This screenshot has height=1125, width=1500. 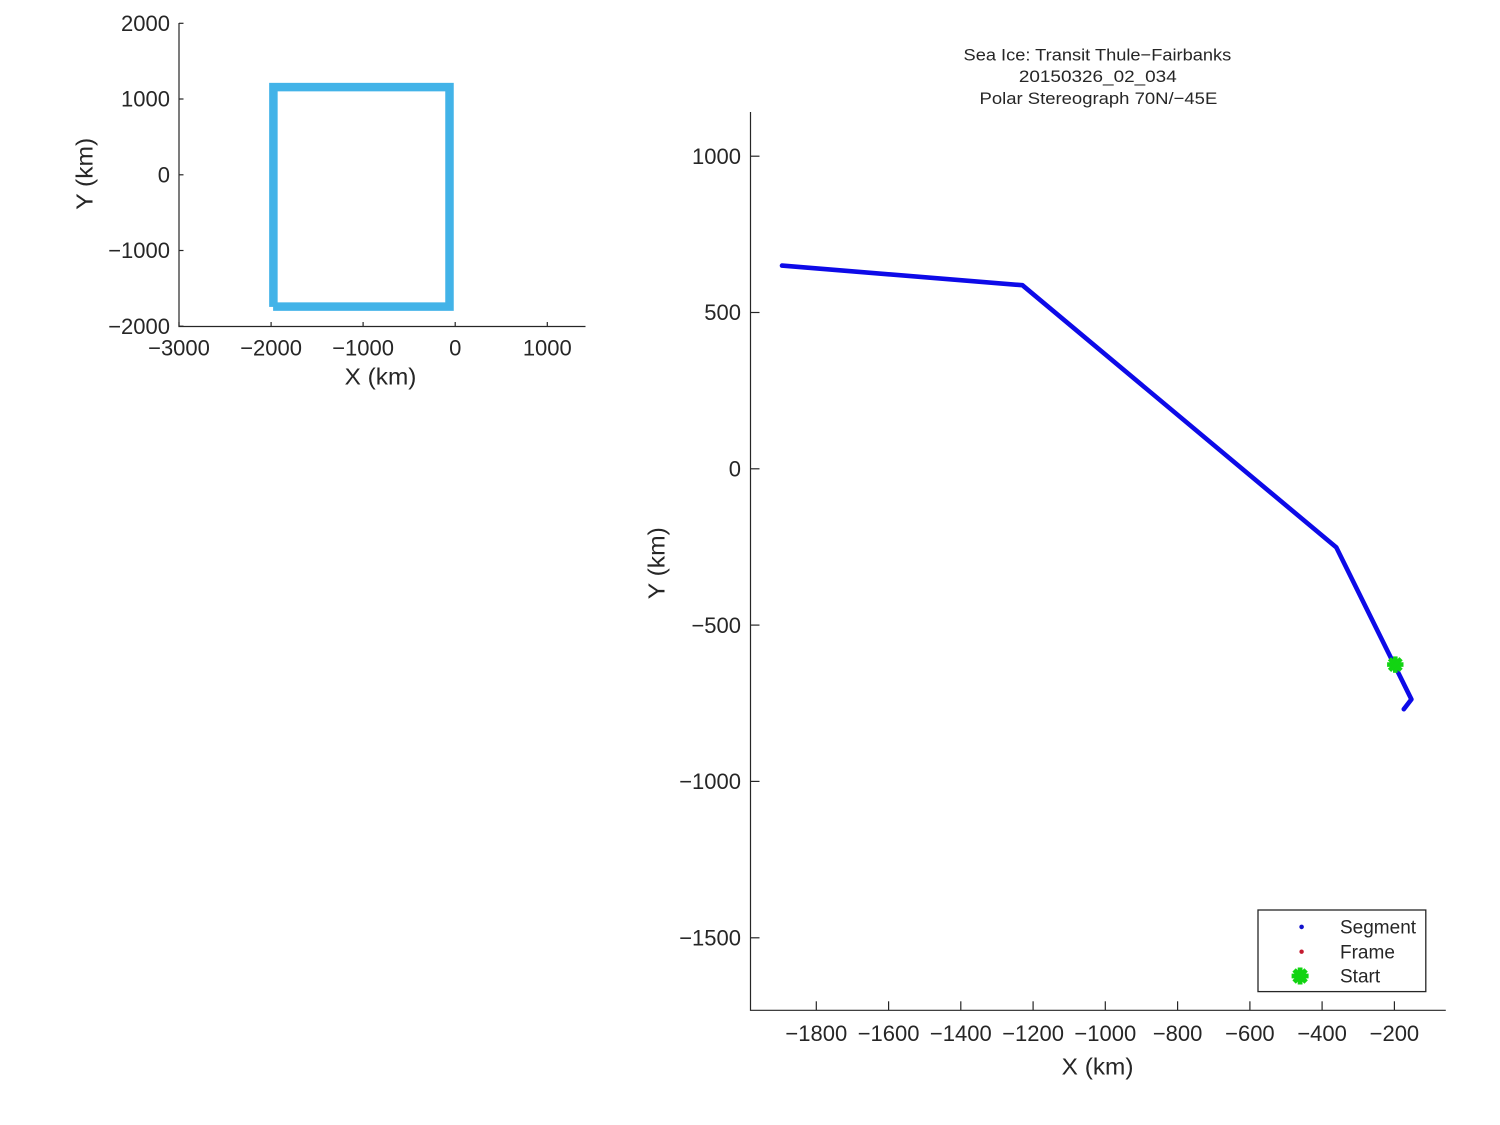 I want to click on svg-text: Polar Stereograph 70N/−45E, so click(x=1099, y=98).